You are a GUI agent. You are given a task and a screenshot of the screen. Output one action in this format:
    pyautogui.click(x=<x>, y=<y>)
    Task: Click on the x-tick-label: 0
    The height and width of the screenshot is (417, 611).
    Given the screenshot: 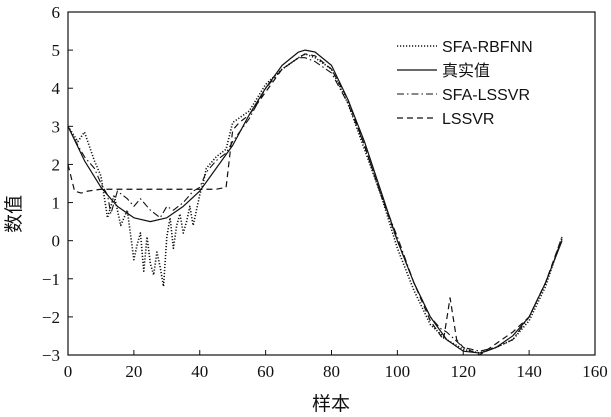 What is the action you would take?
    pyautogui.click(x=68, y=371)
    